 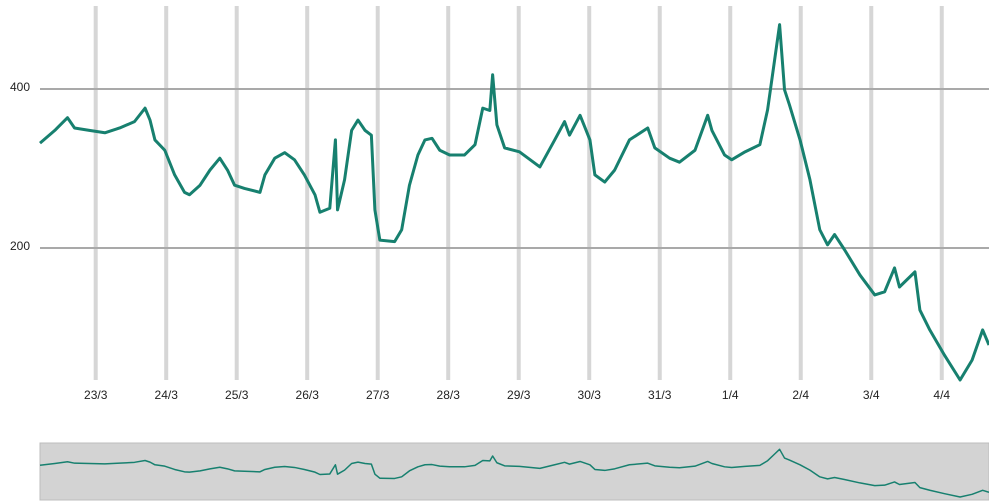 I want to click on x-tick-label: 3/4, so click(x=871, y=395).